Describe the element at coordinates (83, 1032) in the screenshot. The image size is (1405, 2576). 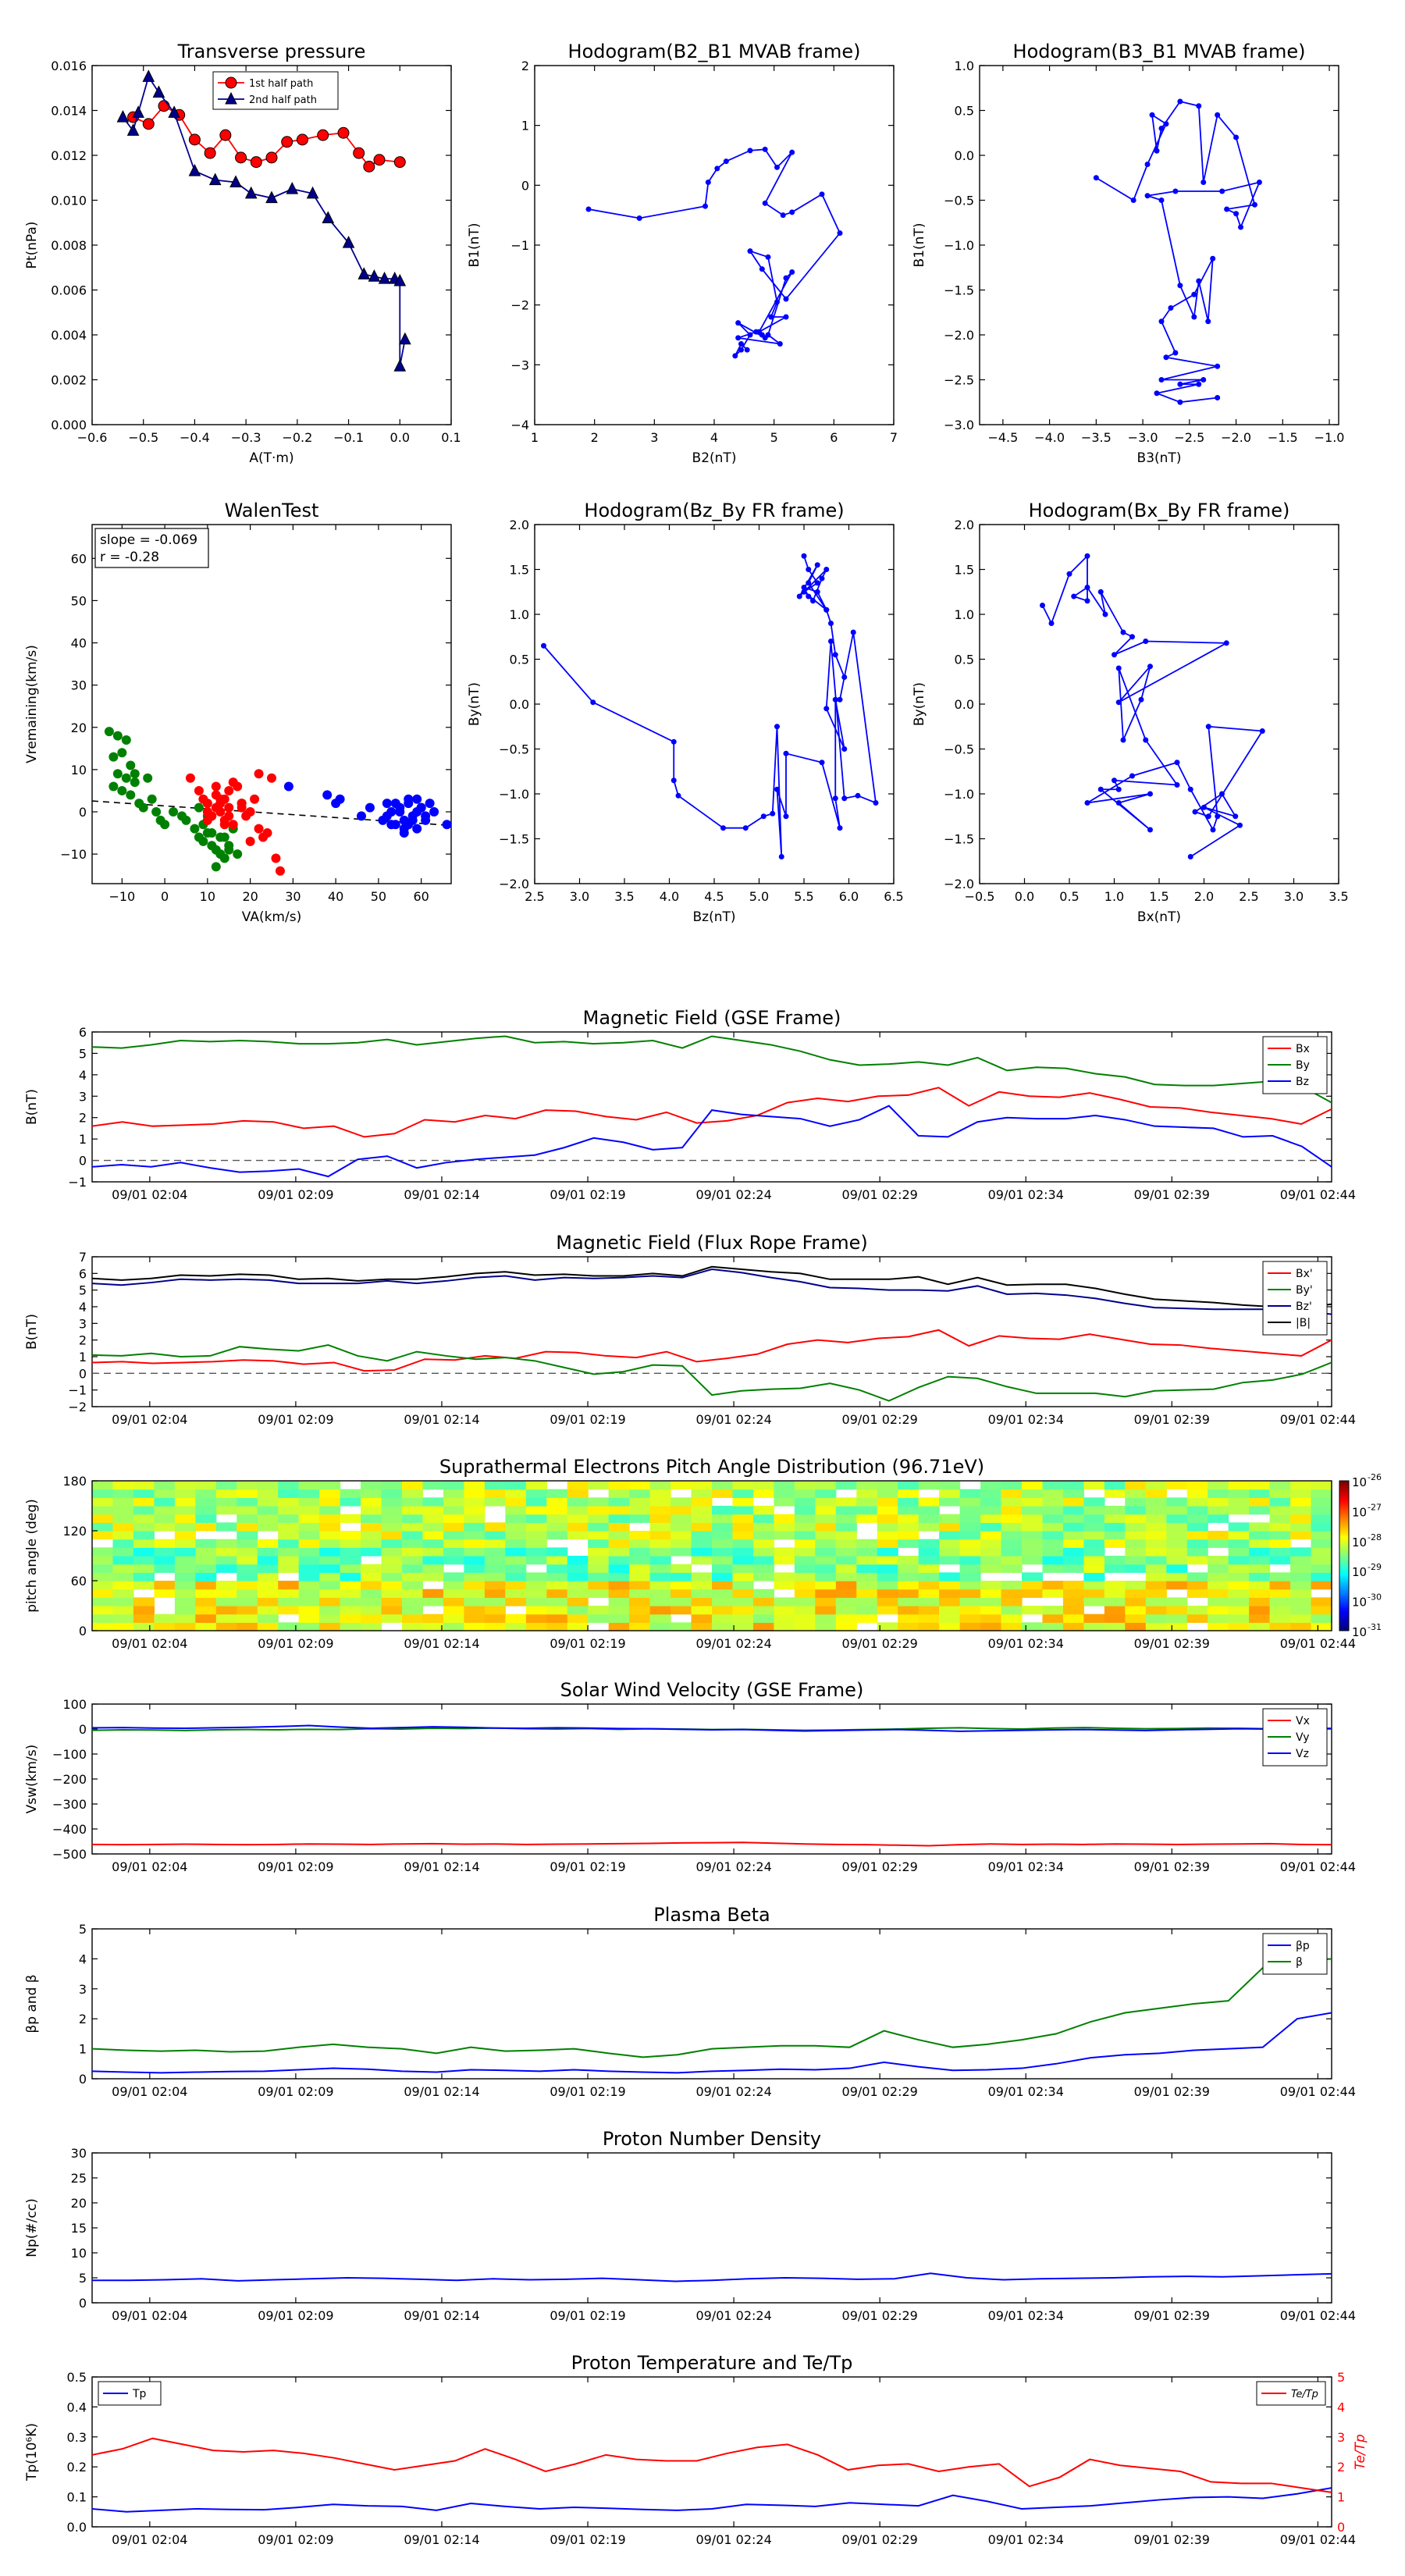
I see `y-tick-label: 6` at that location.